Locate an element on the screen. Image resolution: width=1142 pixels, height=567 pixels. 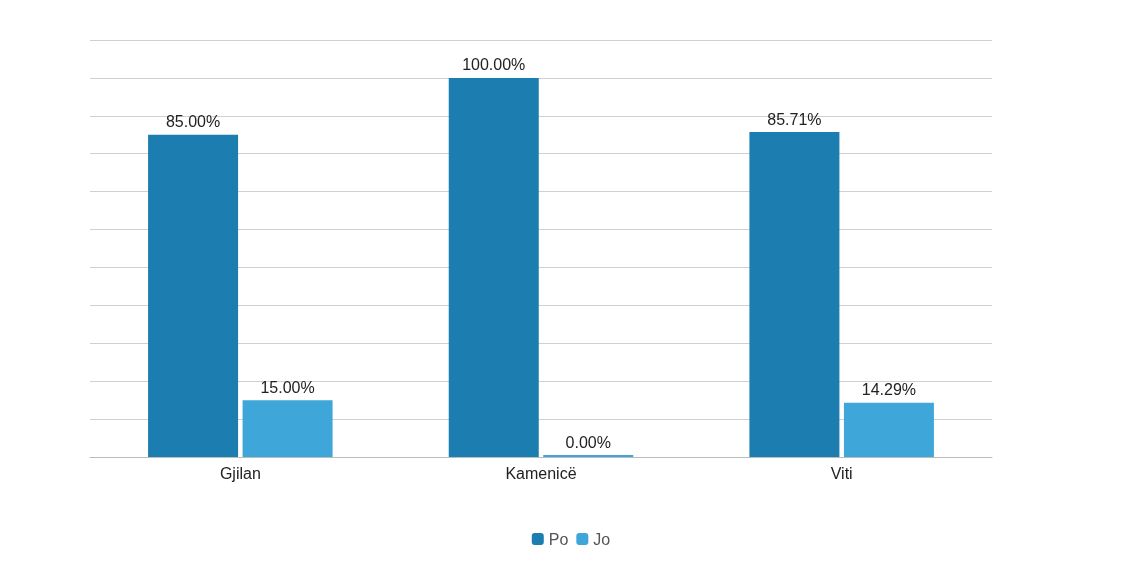
data-label: 0.00% is located at coordinates (588, 442).